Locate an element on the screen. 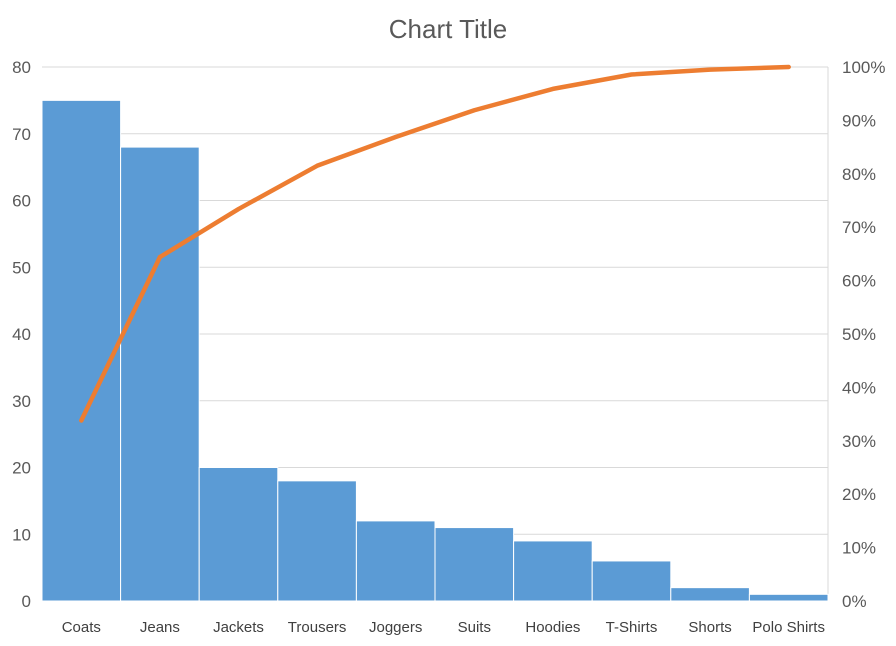 This screenshot has width=896, height=646. left-tick-label: 40 is located at coordinates (21, 334).